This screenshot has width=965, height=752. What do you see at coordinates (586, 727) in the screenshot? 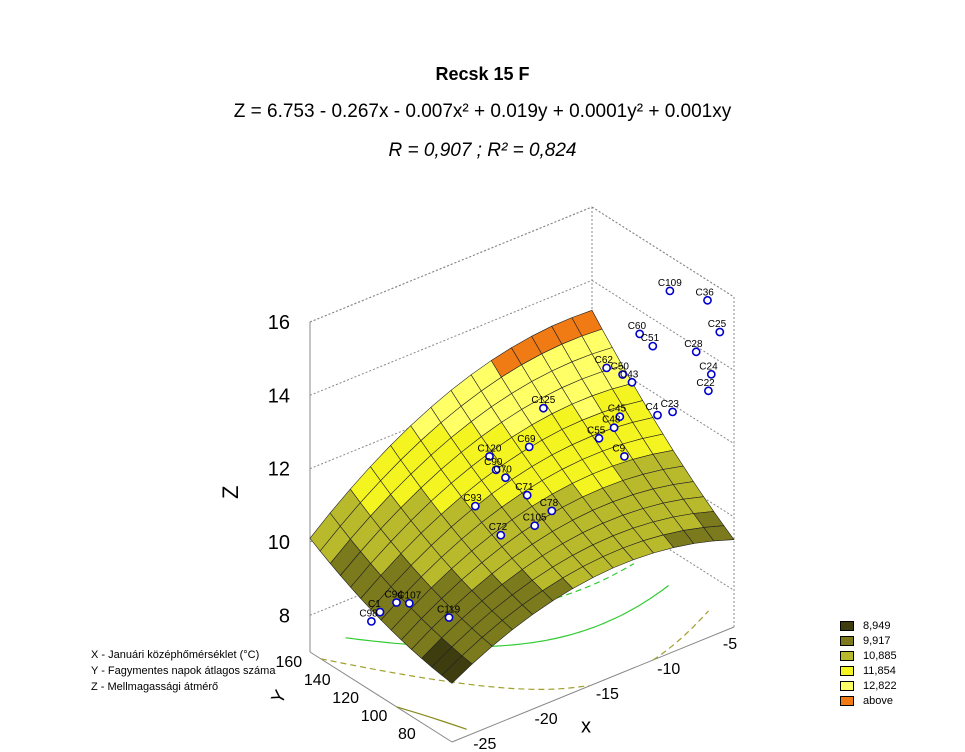
I see `x-axis-title: x` at bounding box center [586, 727].